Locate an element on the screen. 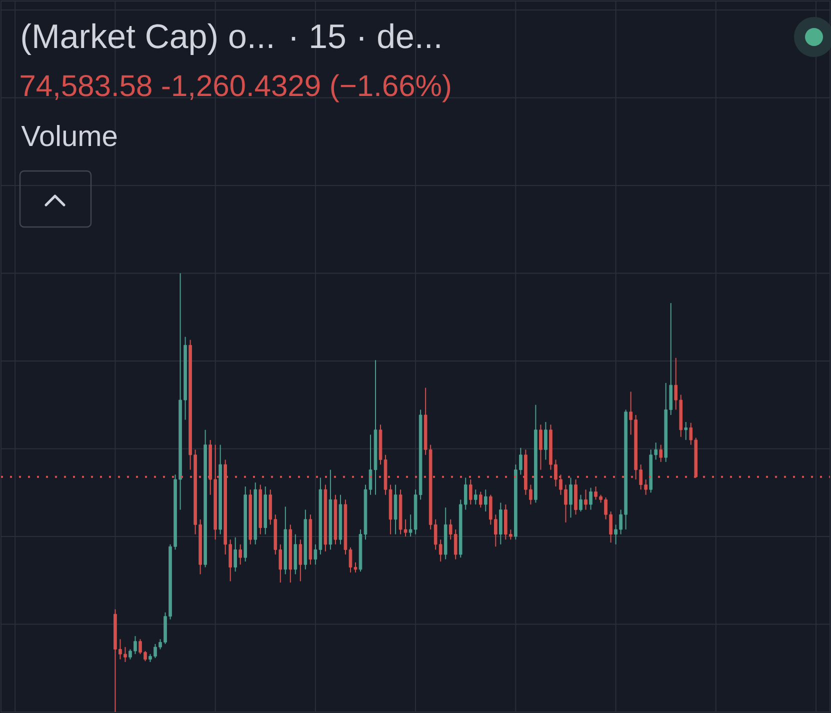  chart-subtitle: 74,583.58 -1,260.4329 (−1.66%) is located at coordinates (235, 88).